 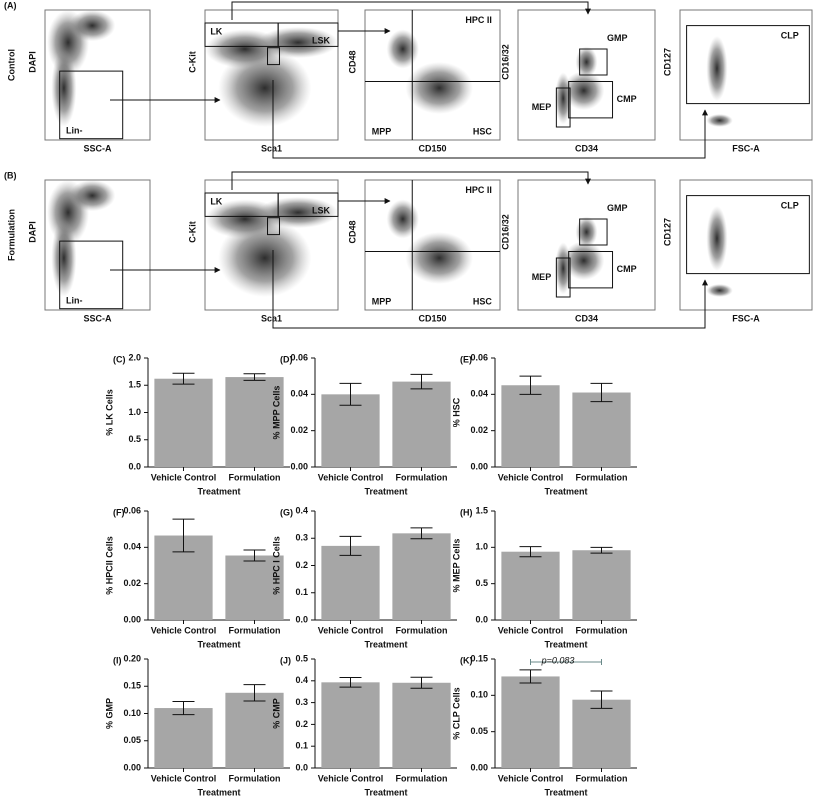 What do you see at coordinates (301, 658) in the screenshot?
I see `y-tick-label: 0.5` at bounding box center [301, 658].